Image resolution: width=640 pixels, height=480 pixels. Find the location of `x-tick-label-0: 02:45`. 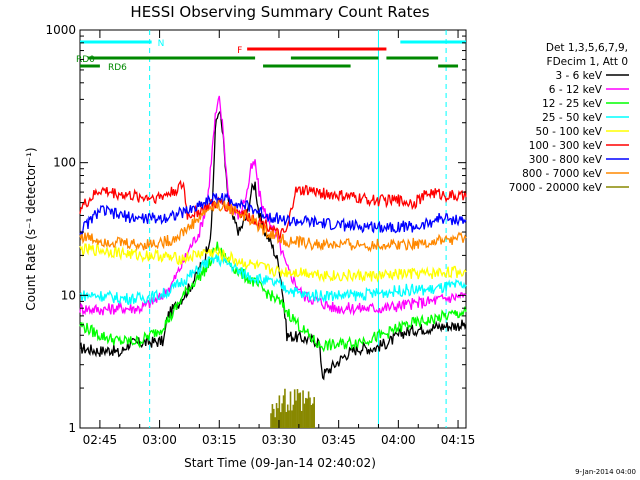

x-tick-label-0: 02:45 is located at coordinates (100, 440).